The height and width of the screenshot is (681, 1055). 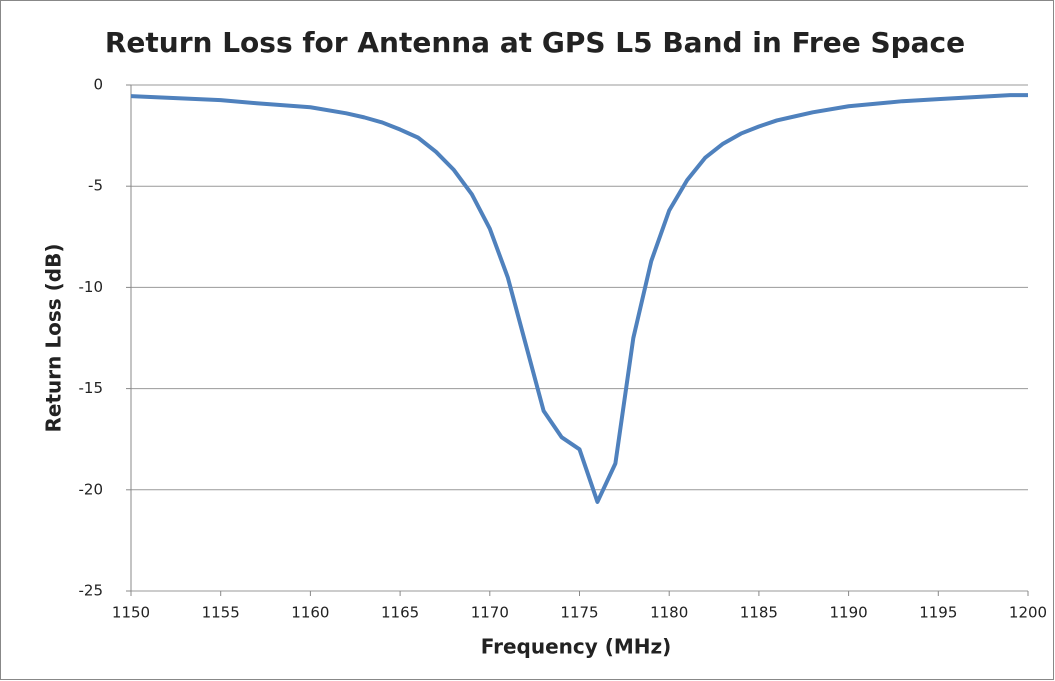 What do you see at coordinates (91, 591) in the screenshot?
I see `y-tick-label: -25` at bounding box center [91, 591].